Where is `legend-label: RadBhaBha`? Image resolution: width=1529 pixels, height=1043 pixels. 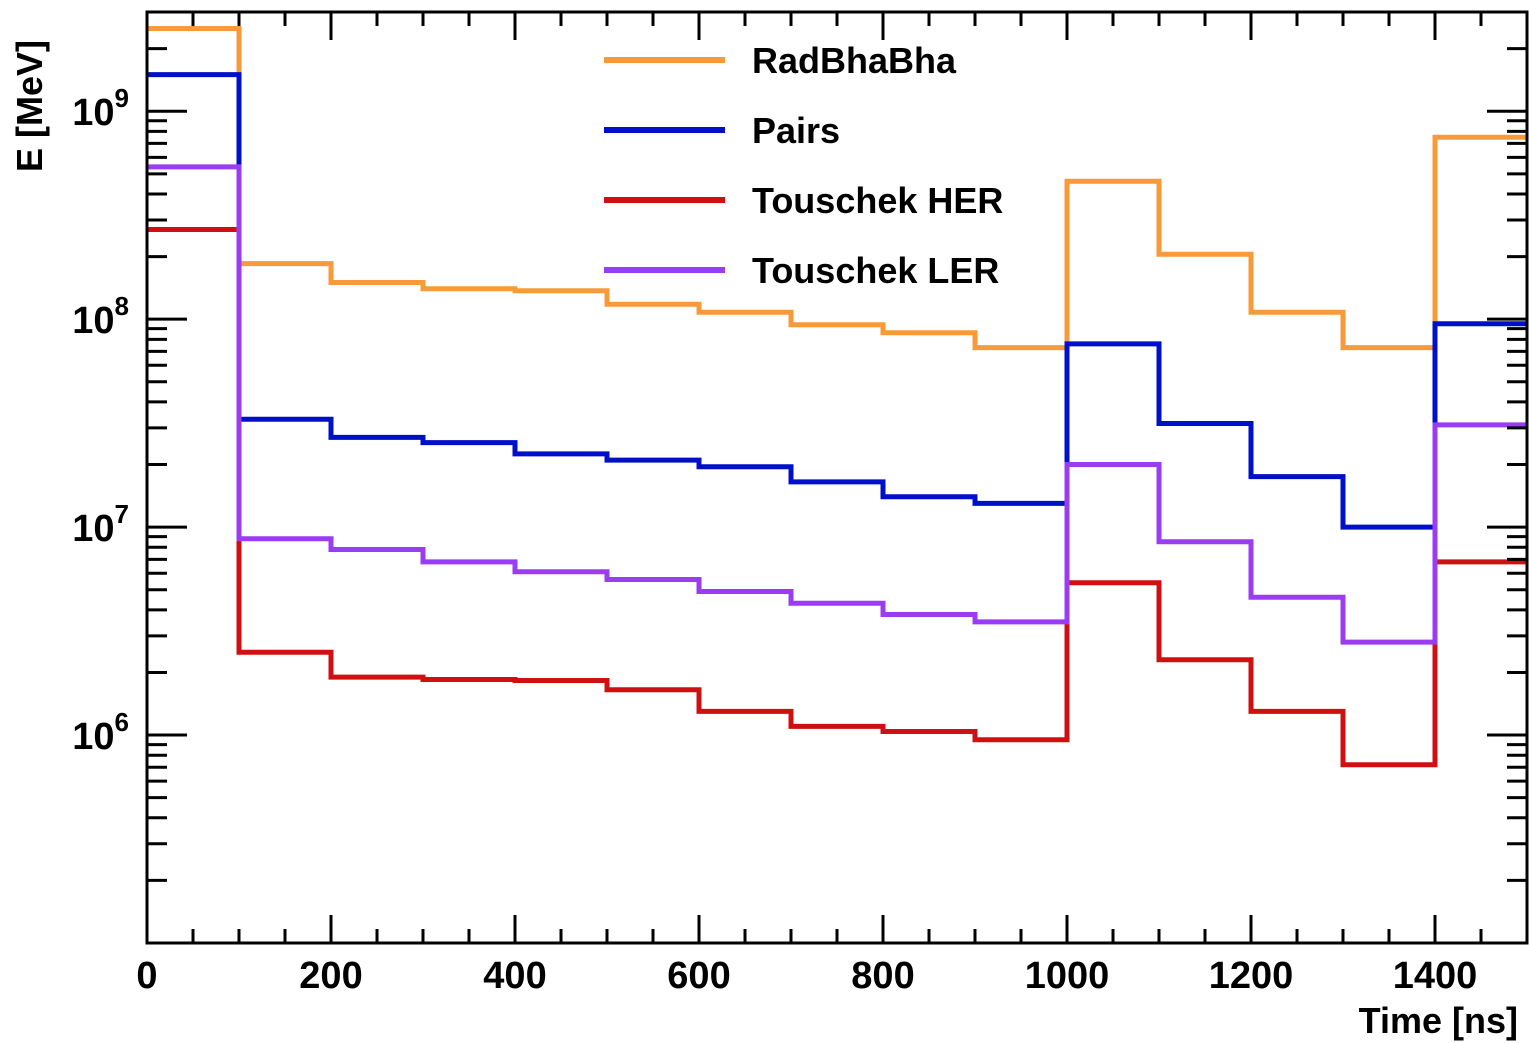 legend-label: RadBhaBha is located at coordinates (854, 60).